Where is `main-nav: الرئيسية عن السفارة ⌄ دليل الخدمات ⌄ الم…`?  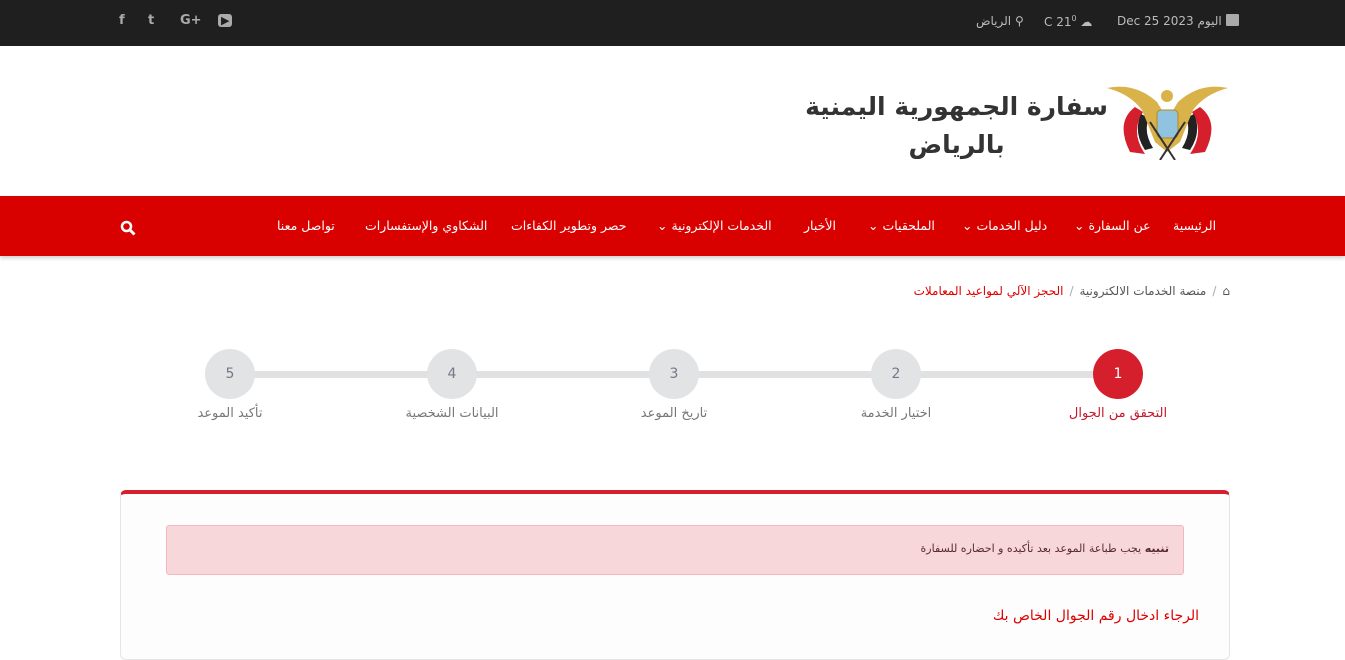
main-nav: الرئيسية عن السفارة ⌄ دليل الخدمات ⌄ الم… is located at coordinates (672, 226).